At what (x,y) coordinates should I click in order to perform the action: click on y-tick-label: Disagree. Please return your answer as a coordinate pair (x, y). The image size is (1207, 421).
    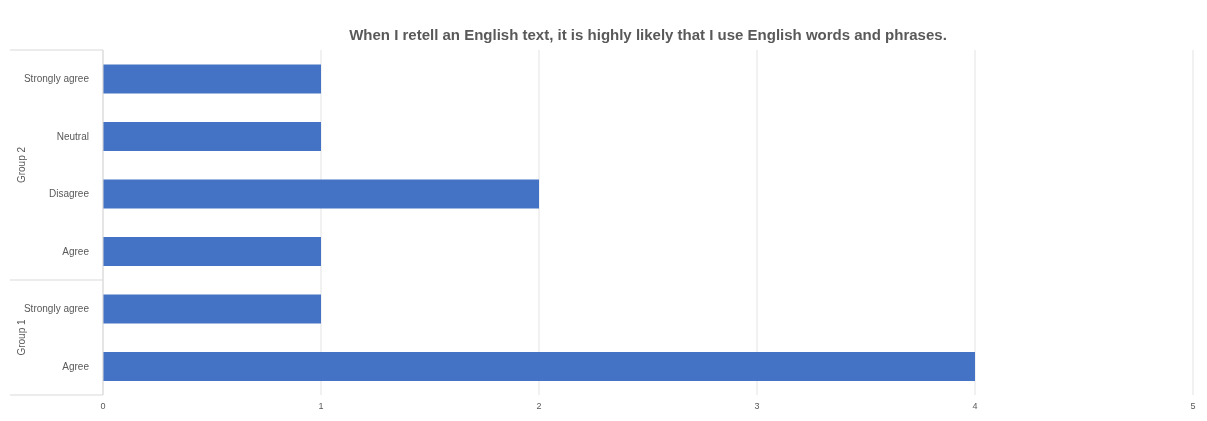
    Looking at the image, I should click on (69, 194).